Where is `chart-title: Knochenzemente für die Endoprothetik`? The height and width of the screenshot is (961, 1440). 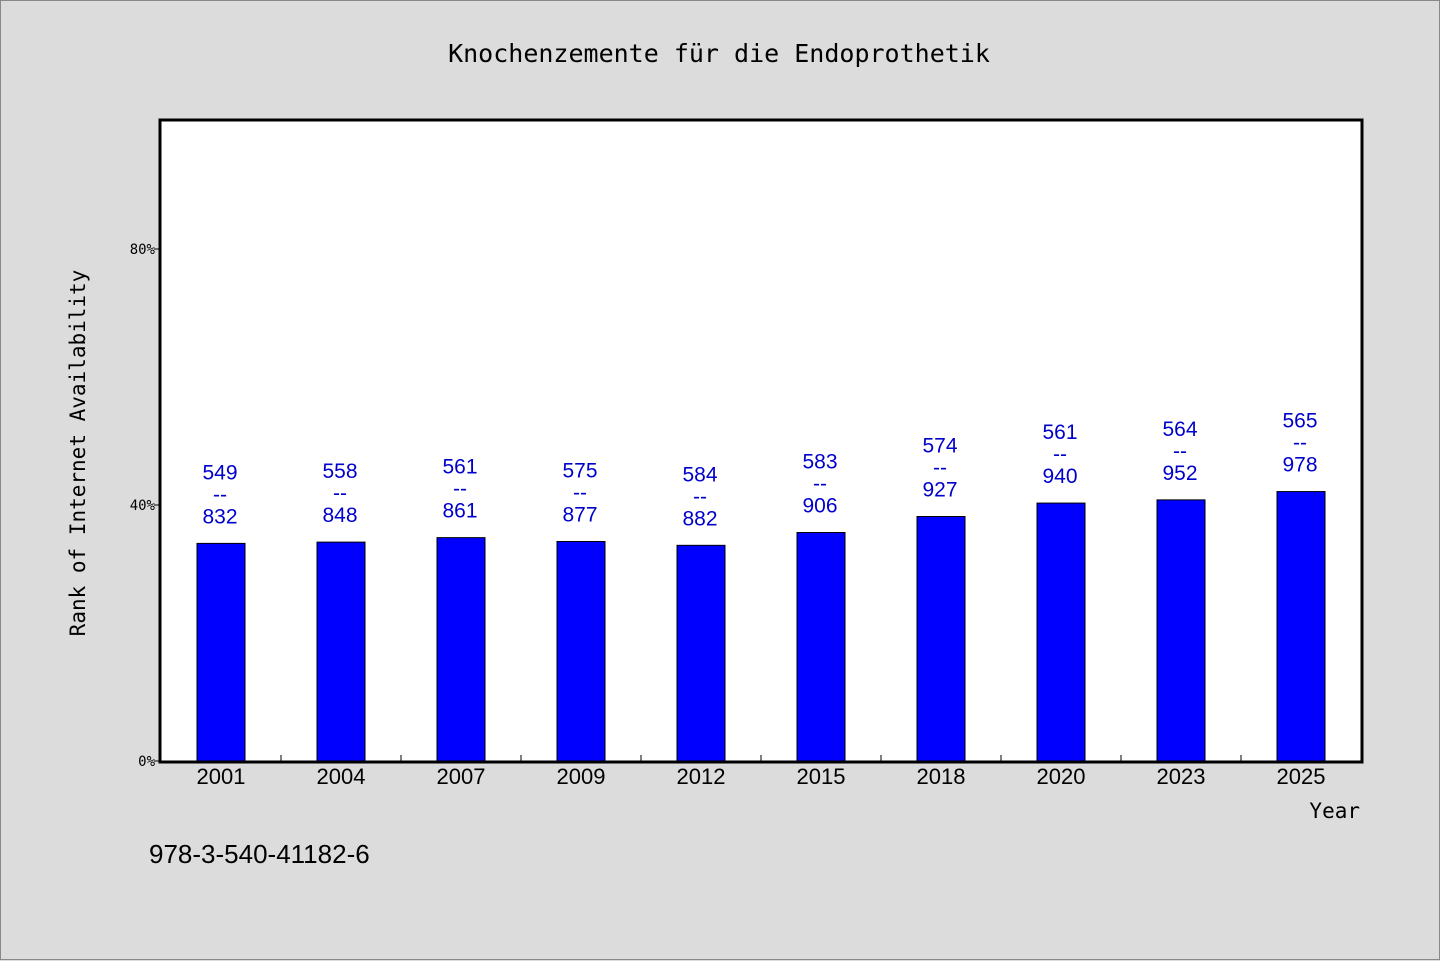
chart-title: Knochenzemente für die Endoprothetik is located at coordinates (719, 53).